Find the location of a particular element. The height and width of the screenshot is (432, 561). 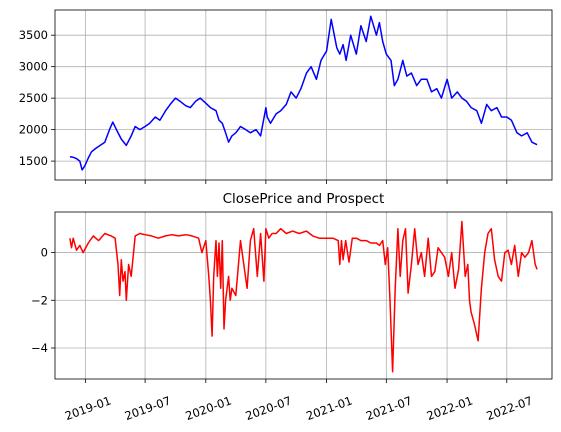

y-tick-label: 3000 is located at coordinates (33, 67).